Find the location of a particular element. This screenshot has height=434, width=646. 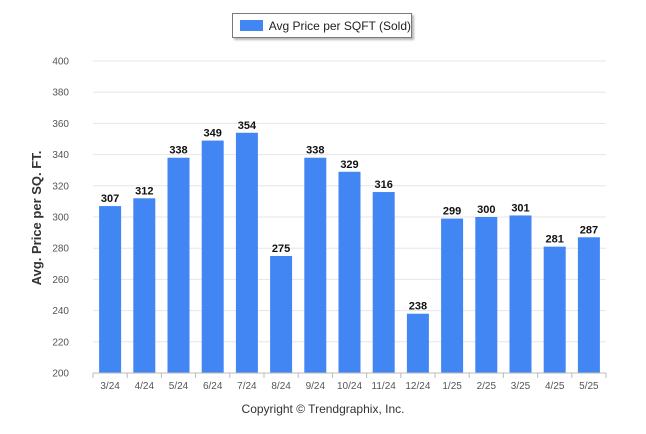

y-tick-label: 240 is located at coordinates (60, 311).